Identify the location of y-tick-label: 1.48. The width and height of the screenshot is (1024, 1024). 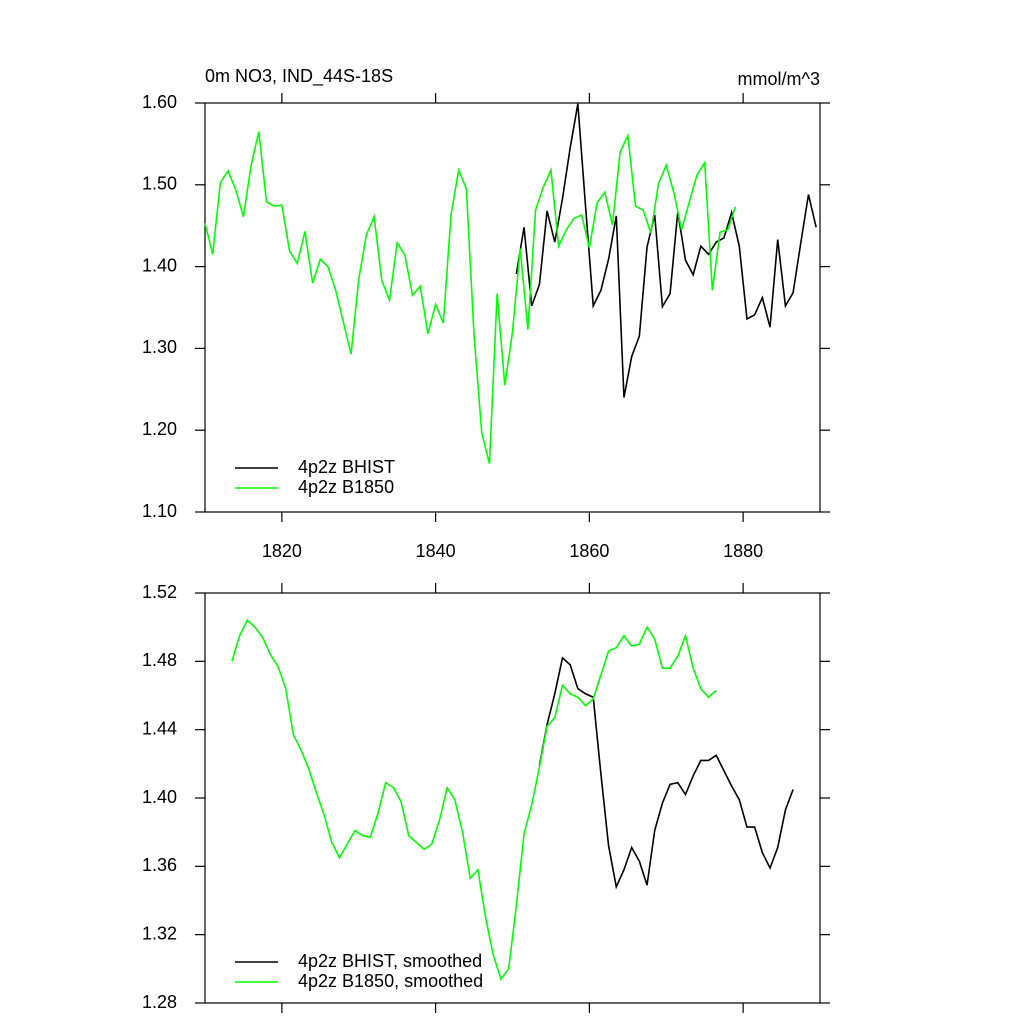
(159, 660).